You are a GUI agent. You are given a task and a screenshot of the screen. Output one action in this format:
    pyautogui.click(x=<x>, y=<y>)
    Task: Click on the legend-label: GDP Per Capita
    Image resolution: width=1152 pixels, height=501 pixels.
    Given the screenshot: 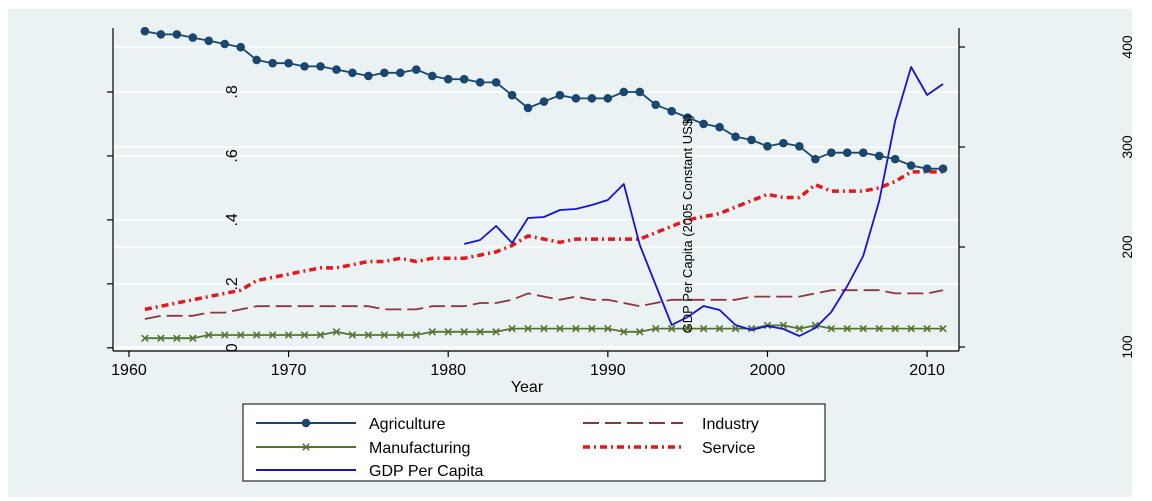 What is the action you would take?
    pyautogui.click(x=426, y=471)
    